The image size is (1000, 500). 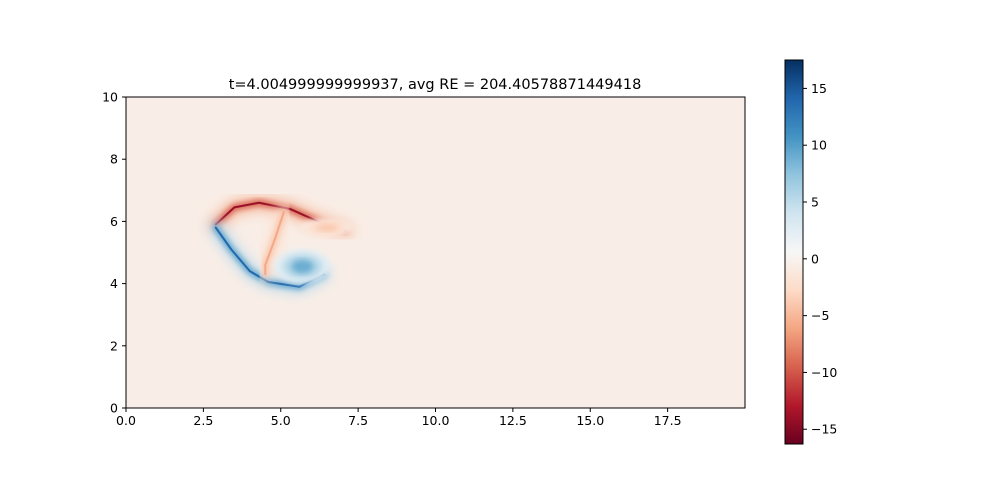 What do you see at coordinates (114, 345) in the screenshot?
I see `y-tick-label: 2` at bounding box center [114, 345].